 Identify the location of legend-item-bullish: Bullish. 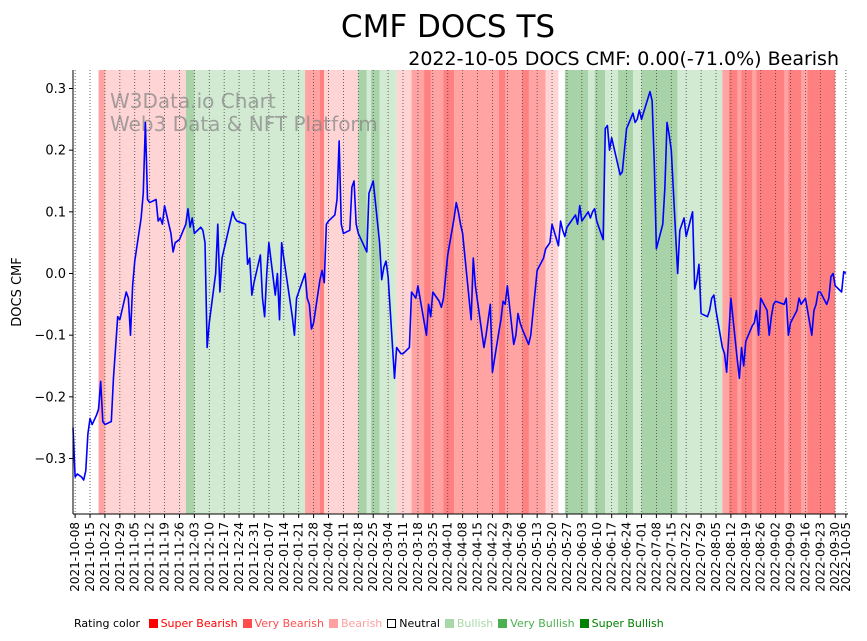
(469, 623).